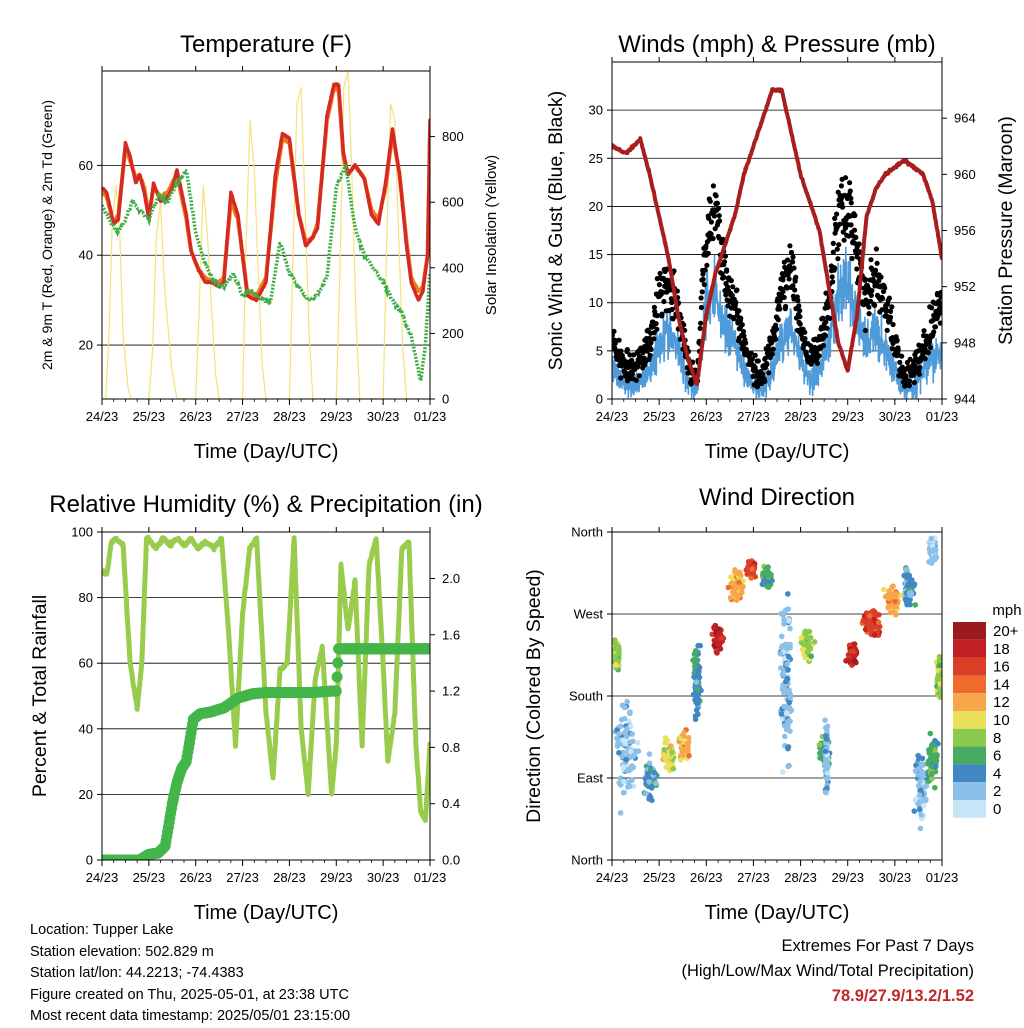 Image resolution: width=1024 pixels, height=1028 pixels. Describe the element at coordinates (556, 231) in the screenshot. I see `y-axis-label: Sonic Wind & Gust (Blue, Black)` at that location.